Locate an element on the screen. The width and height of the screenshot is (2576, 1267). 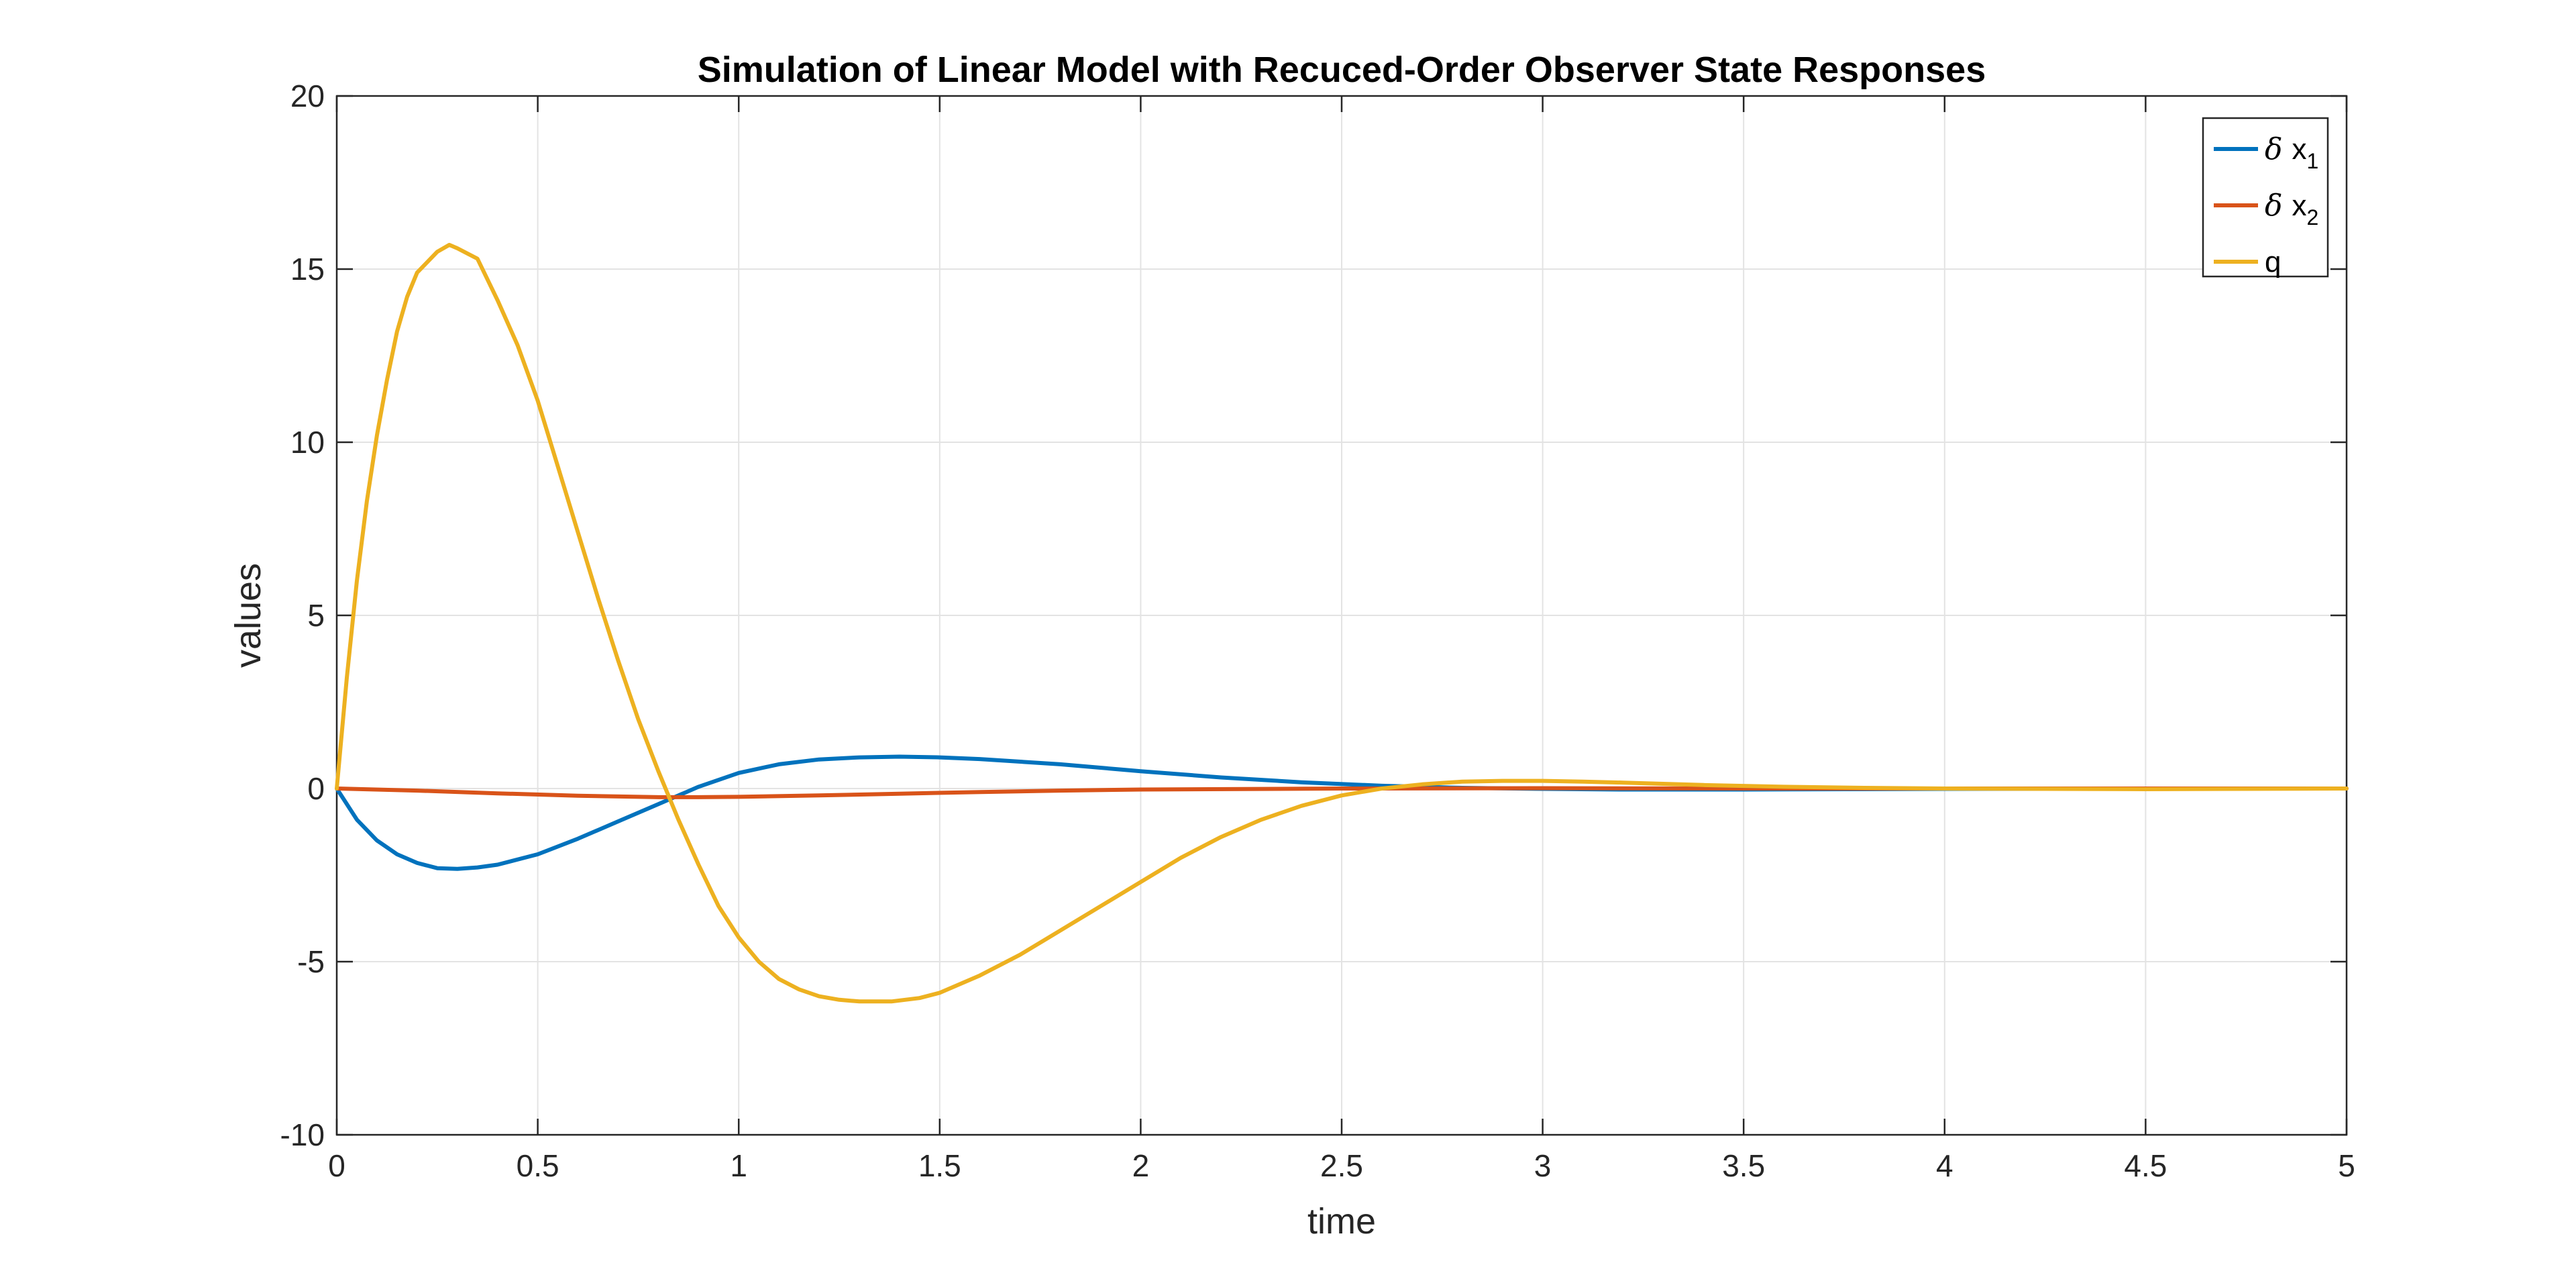
x-tick-label: 0 is located at coordinates (336, 1165).